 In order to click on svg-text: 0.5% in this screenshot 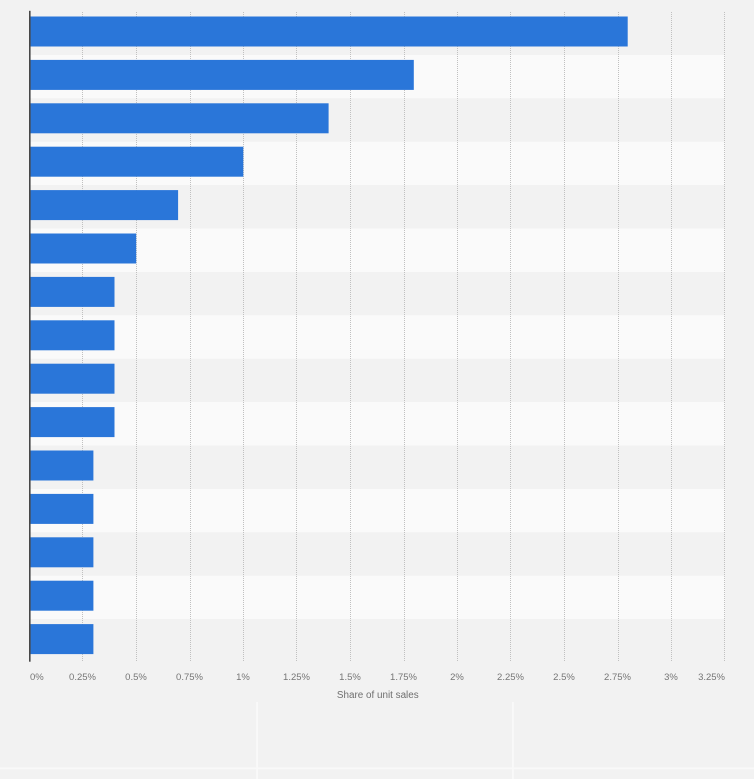, I will do `click(136, 677)`.